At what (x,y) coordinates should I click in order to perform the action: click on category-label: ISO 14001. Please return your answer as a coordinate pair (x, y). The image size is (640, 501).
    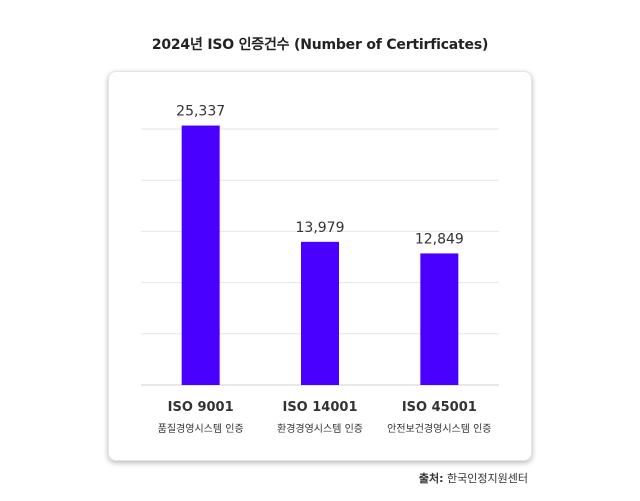
    Looking at the image, I should click on (319, 407).